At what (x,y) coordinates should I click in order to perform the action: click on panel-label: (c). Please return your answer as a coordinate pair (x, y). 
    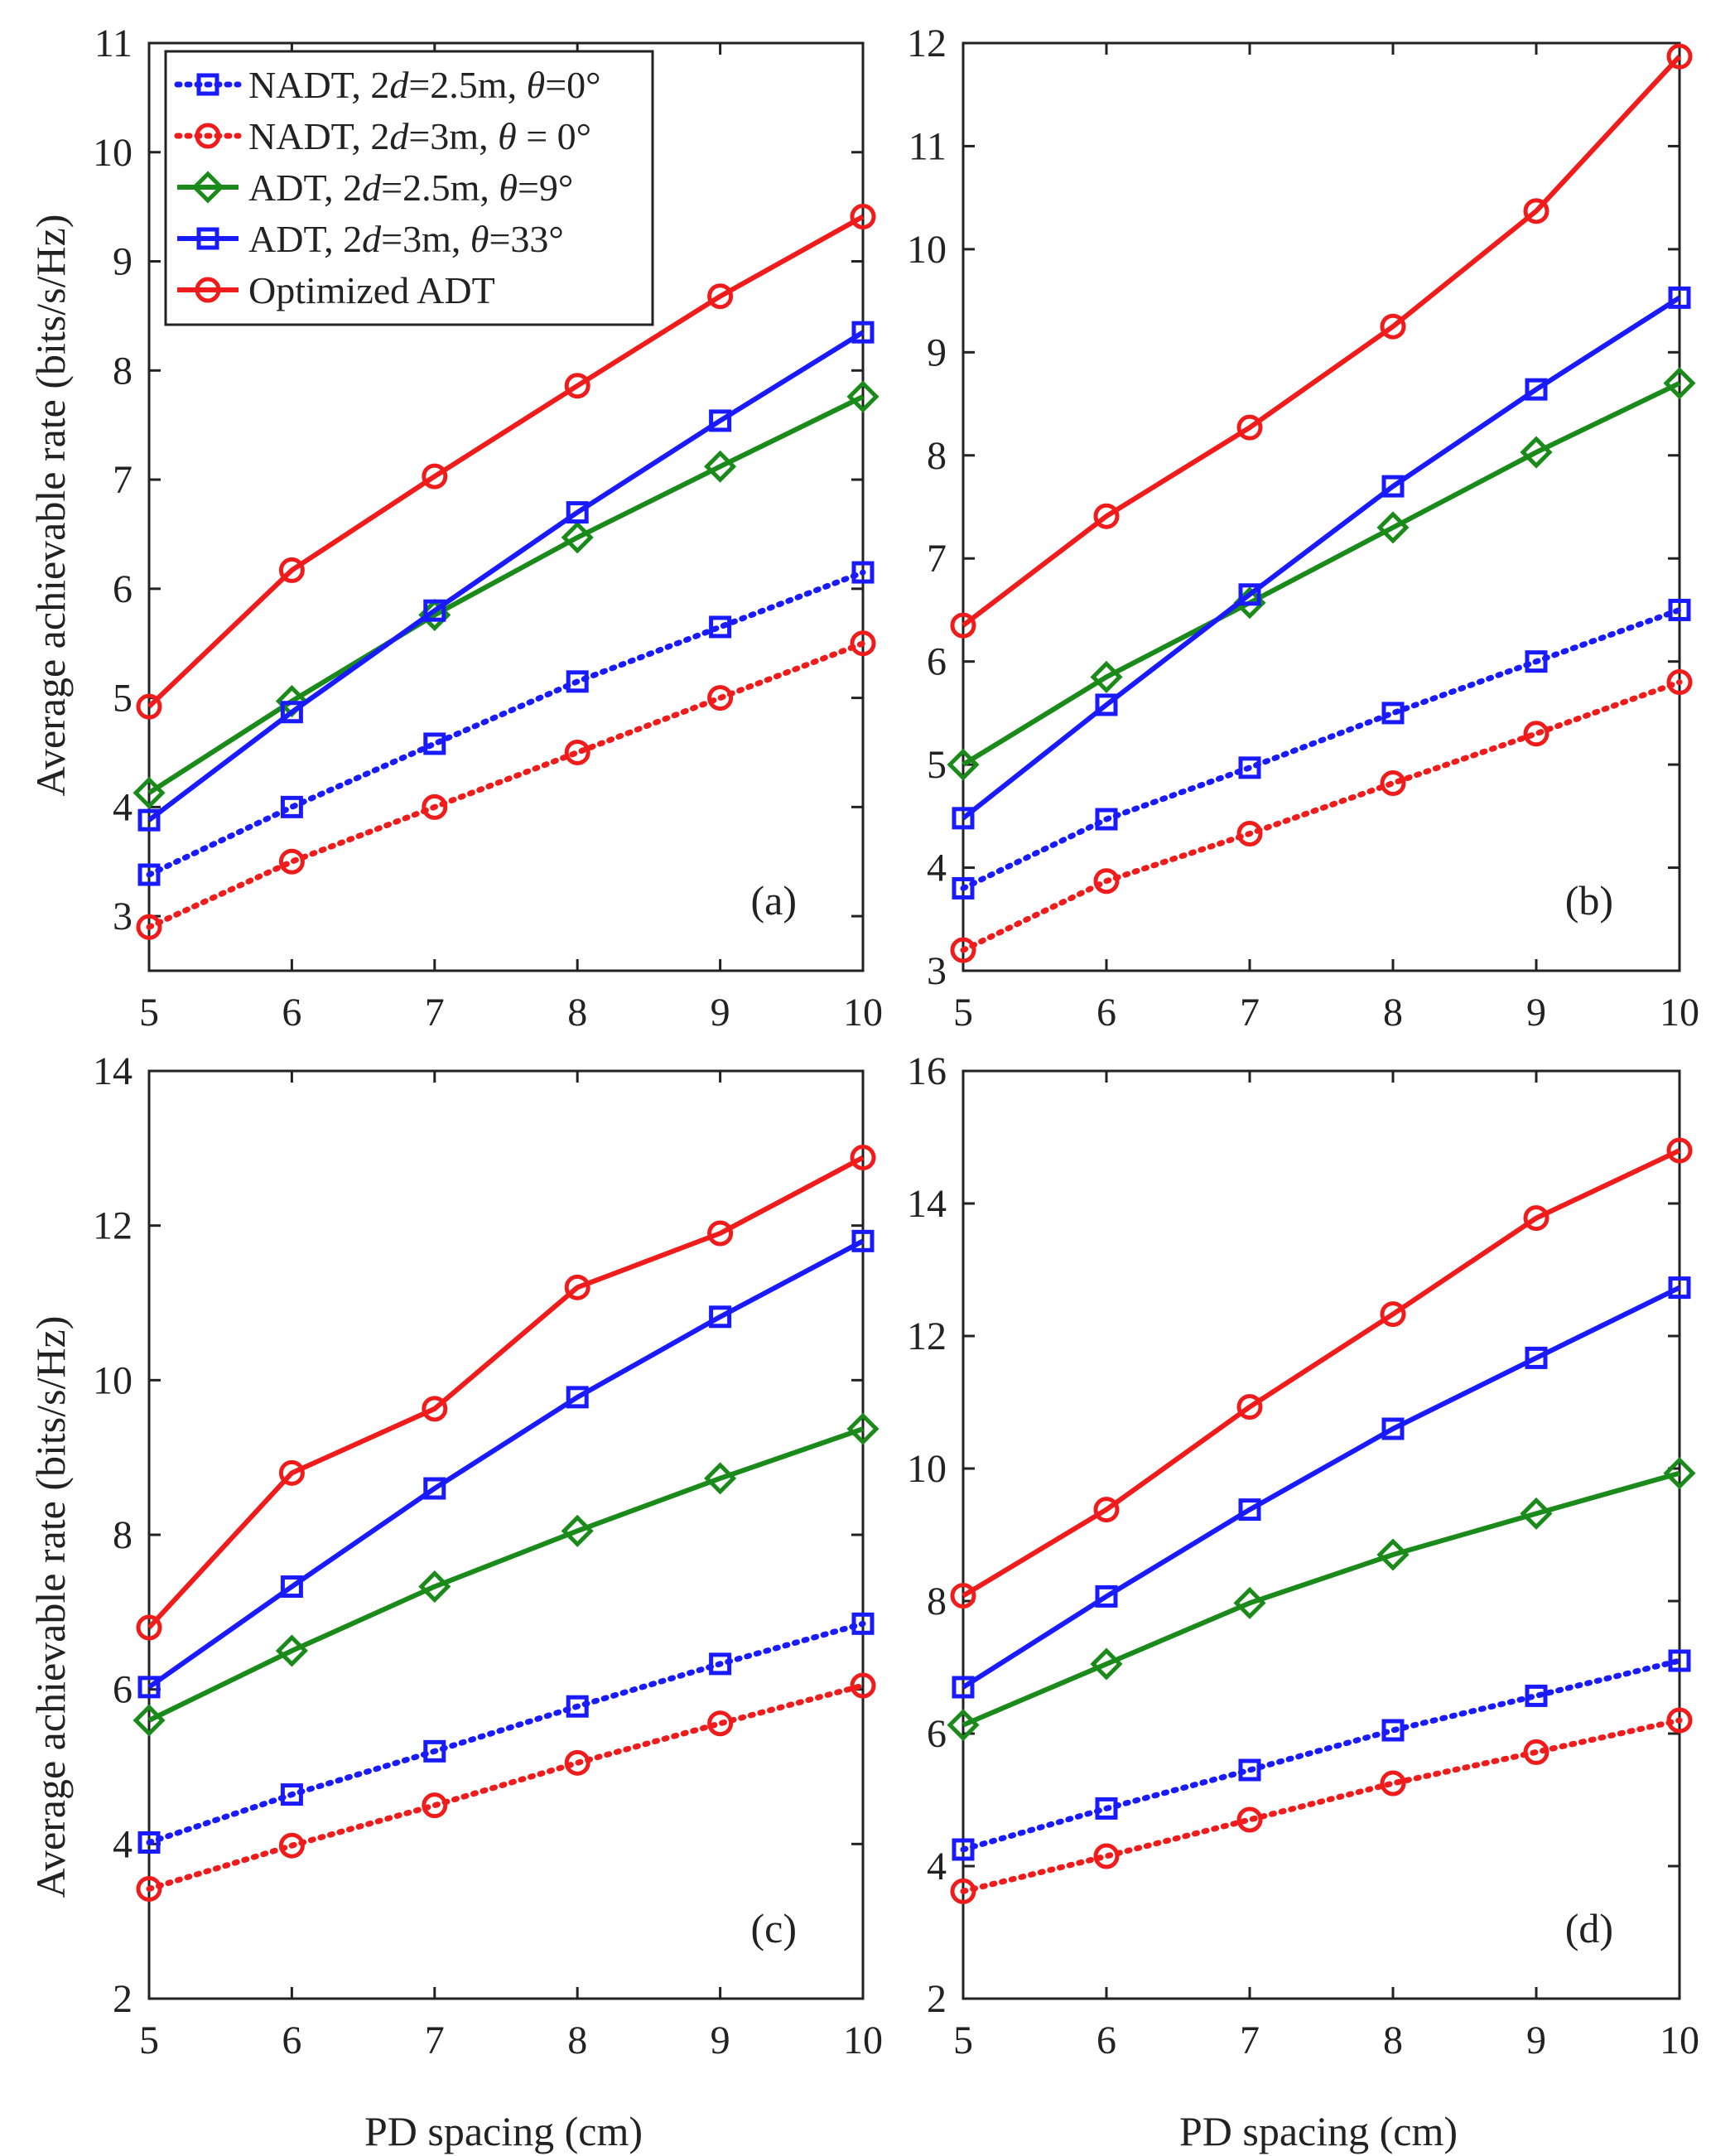
    Looking at the image, I should click on (774, 1928).